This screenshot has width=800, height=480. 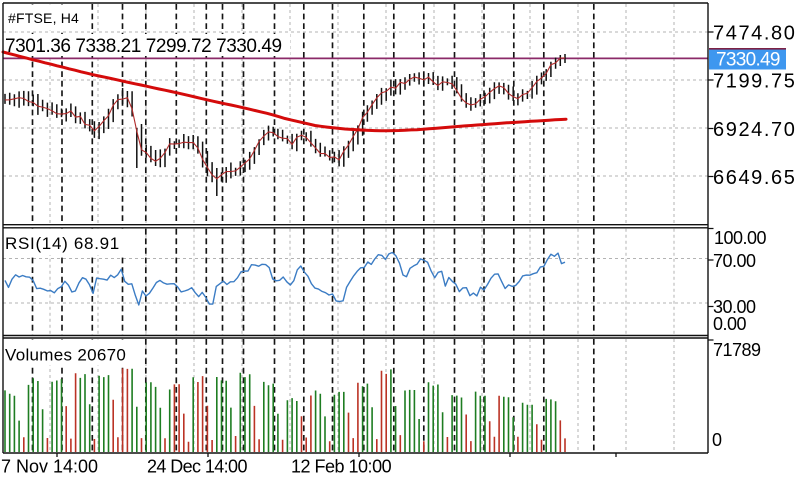 What do you see at coordinates (740, 238) in the screenshot?
I see `svg-text: 100.00` at bounding box center [740, 238].